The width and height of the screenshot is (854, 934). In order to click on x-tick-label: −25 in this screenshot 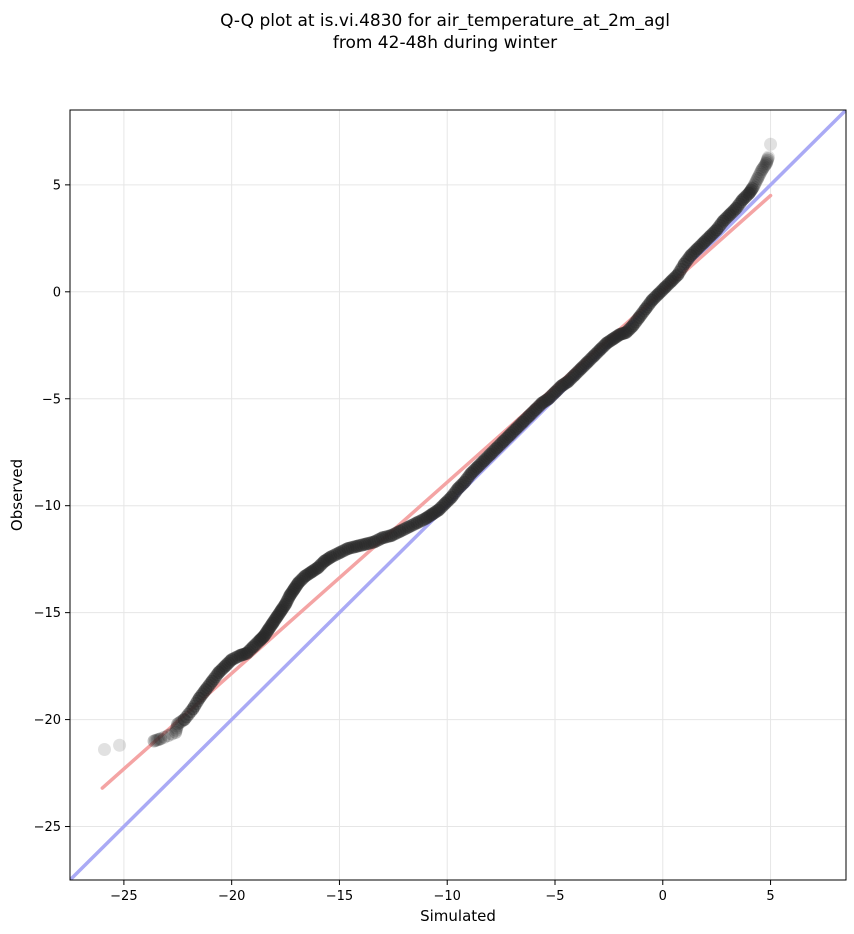, I will do `click(123, 896)`.